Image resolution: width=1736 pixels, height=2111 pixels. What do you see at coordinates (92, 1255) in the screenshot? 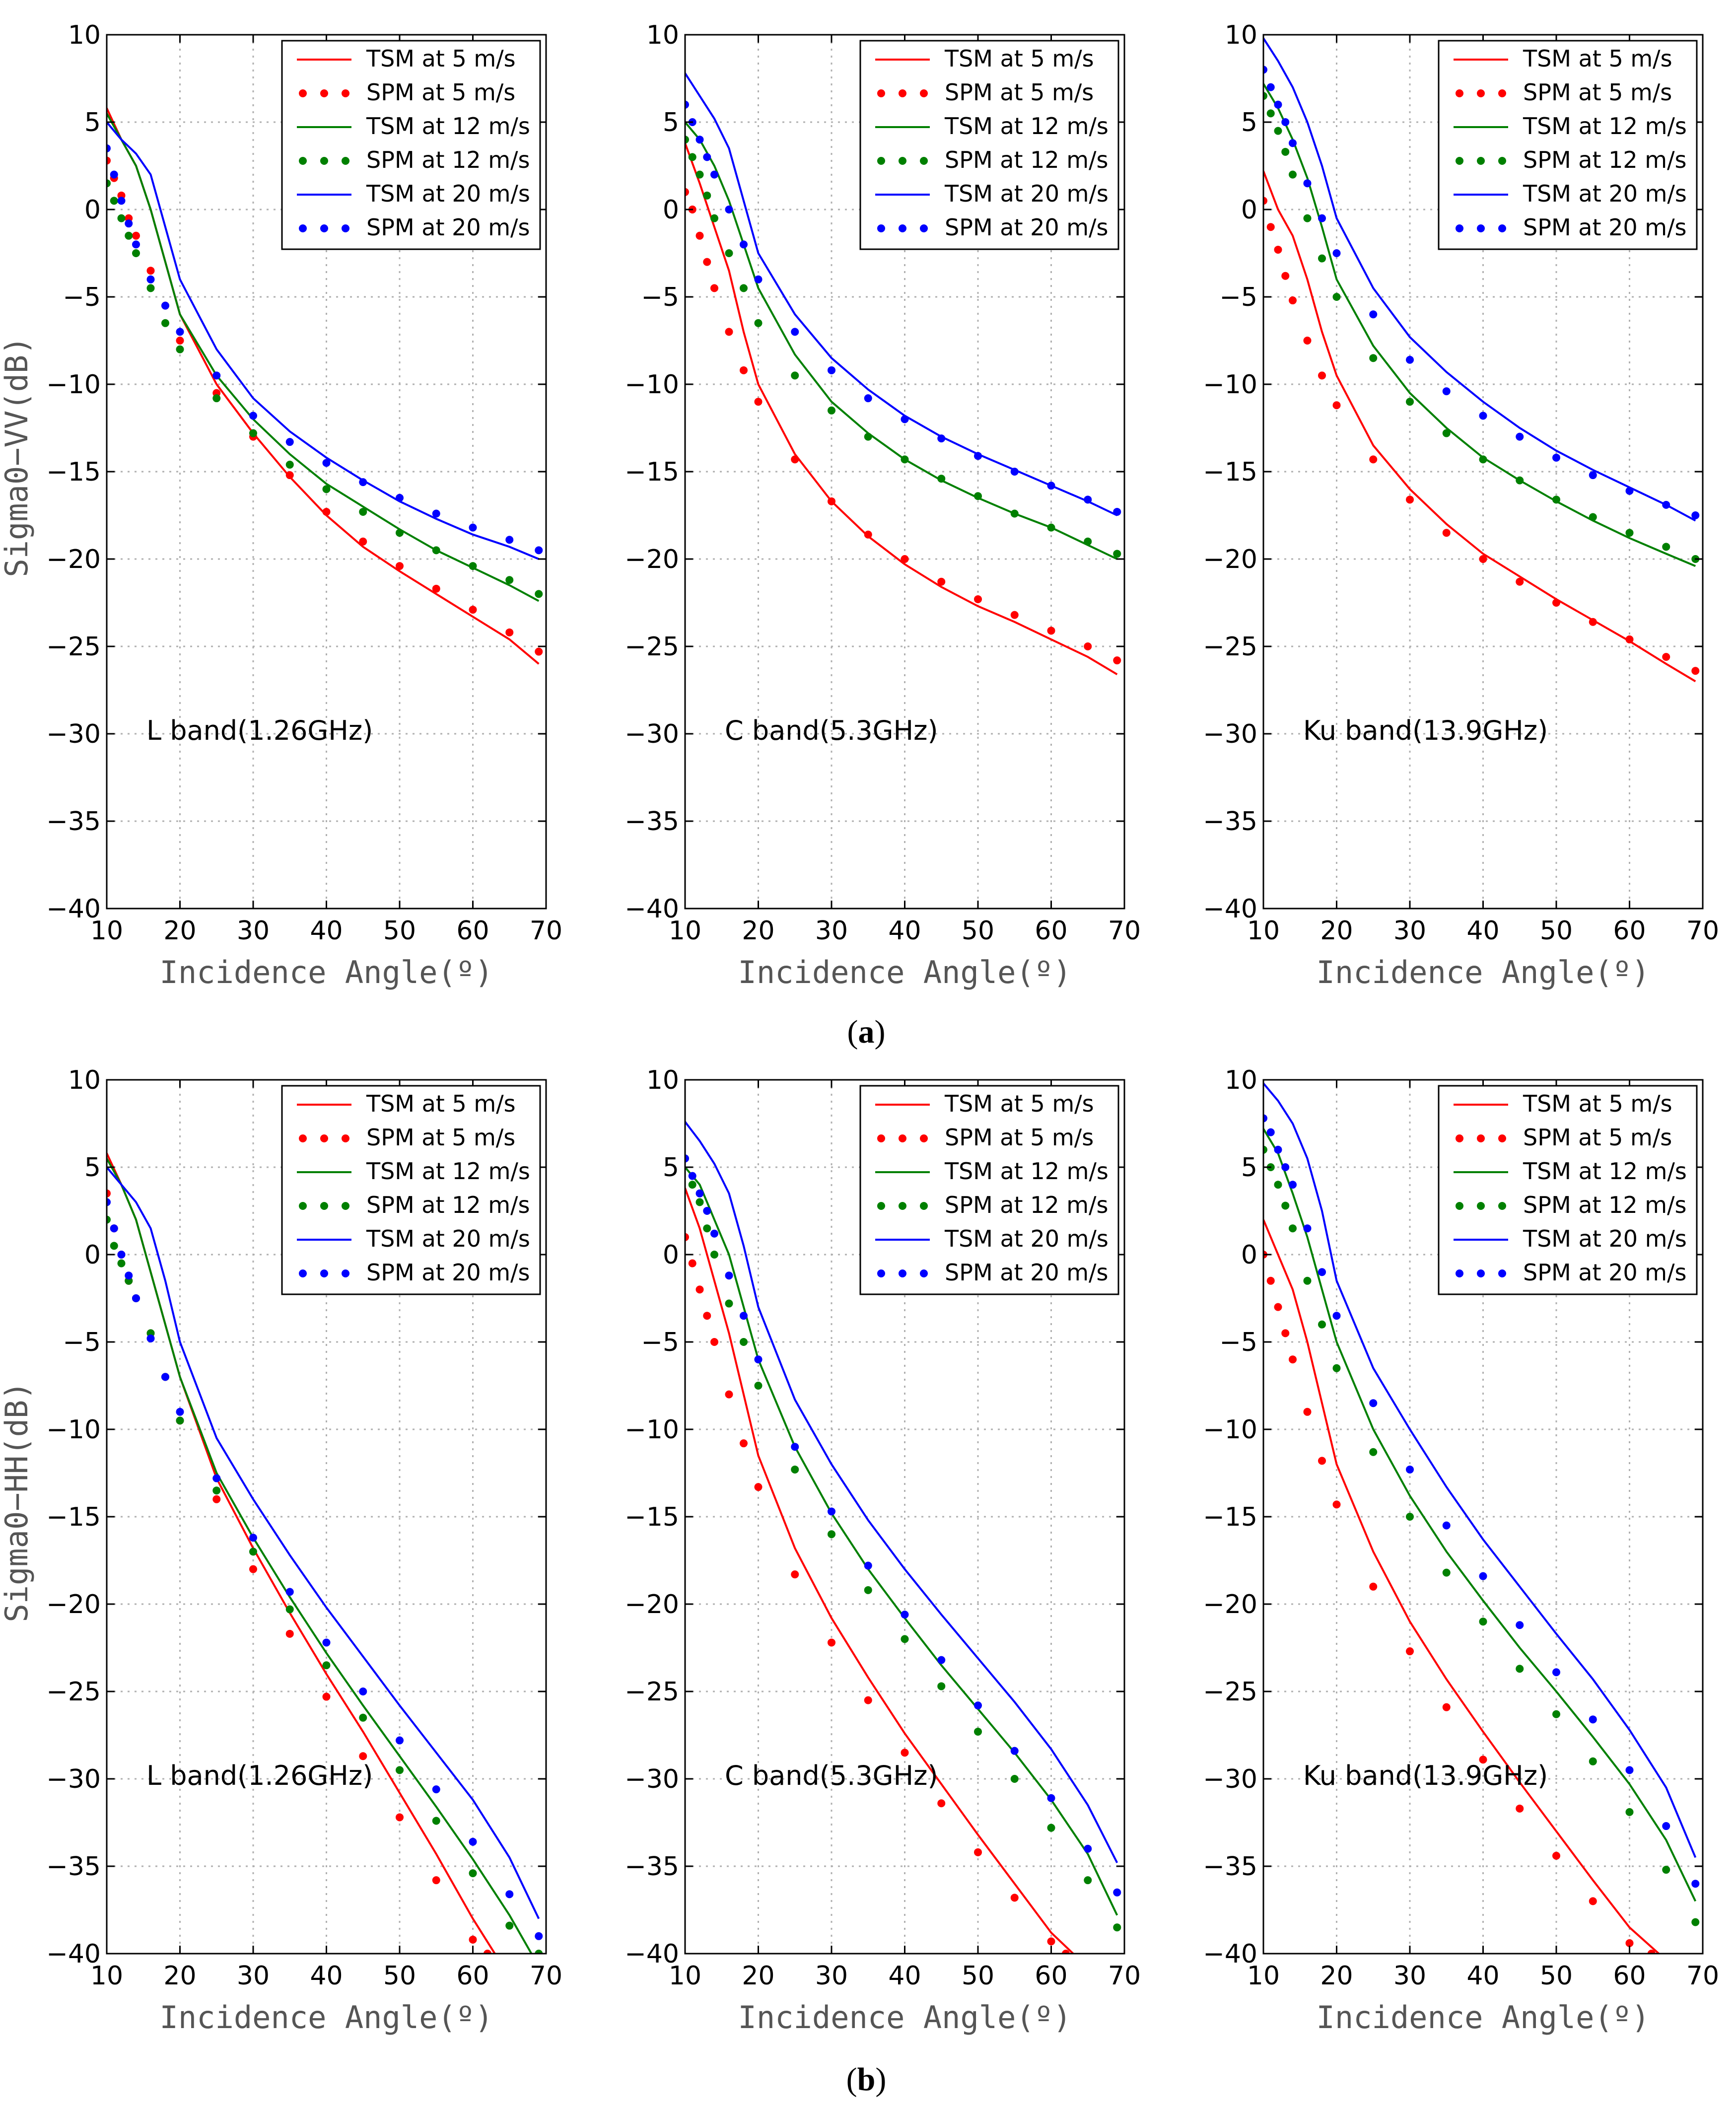
I see `y-tick-label: 0` at bounding box center [92, 1255].